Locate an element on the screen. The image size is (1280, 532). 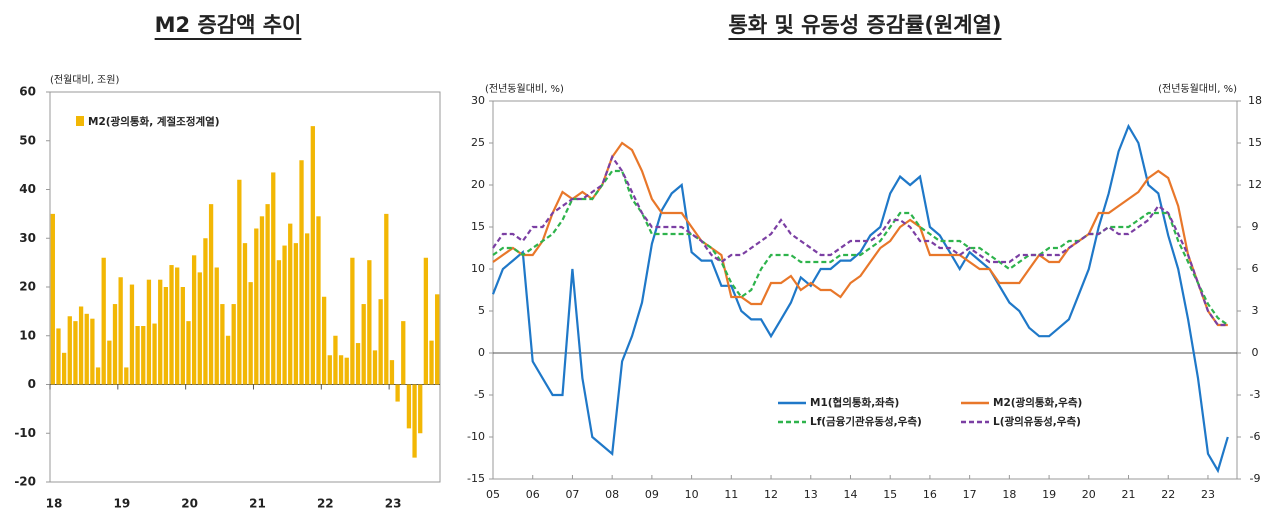
x-tick-label: 17 is located at coordinates (970, 494).